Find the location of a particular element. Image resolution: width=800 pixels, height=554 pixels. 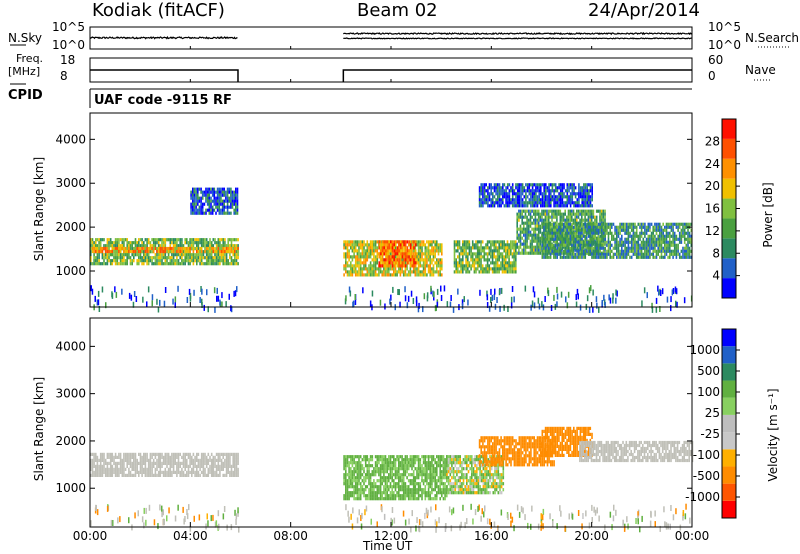

power-colorbar-tick-5: 24 is located at coordinates (712, 164).